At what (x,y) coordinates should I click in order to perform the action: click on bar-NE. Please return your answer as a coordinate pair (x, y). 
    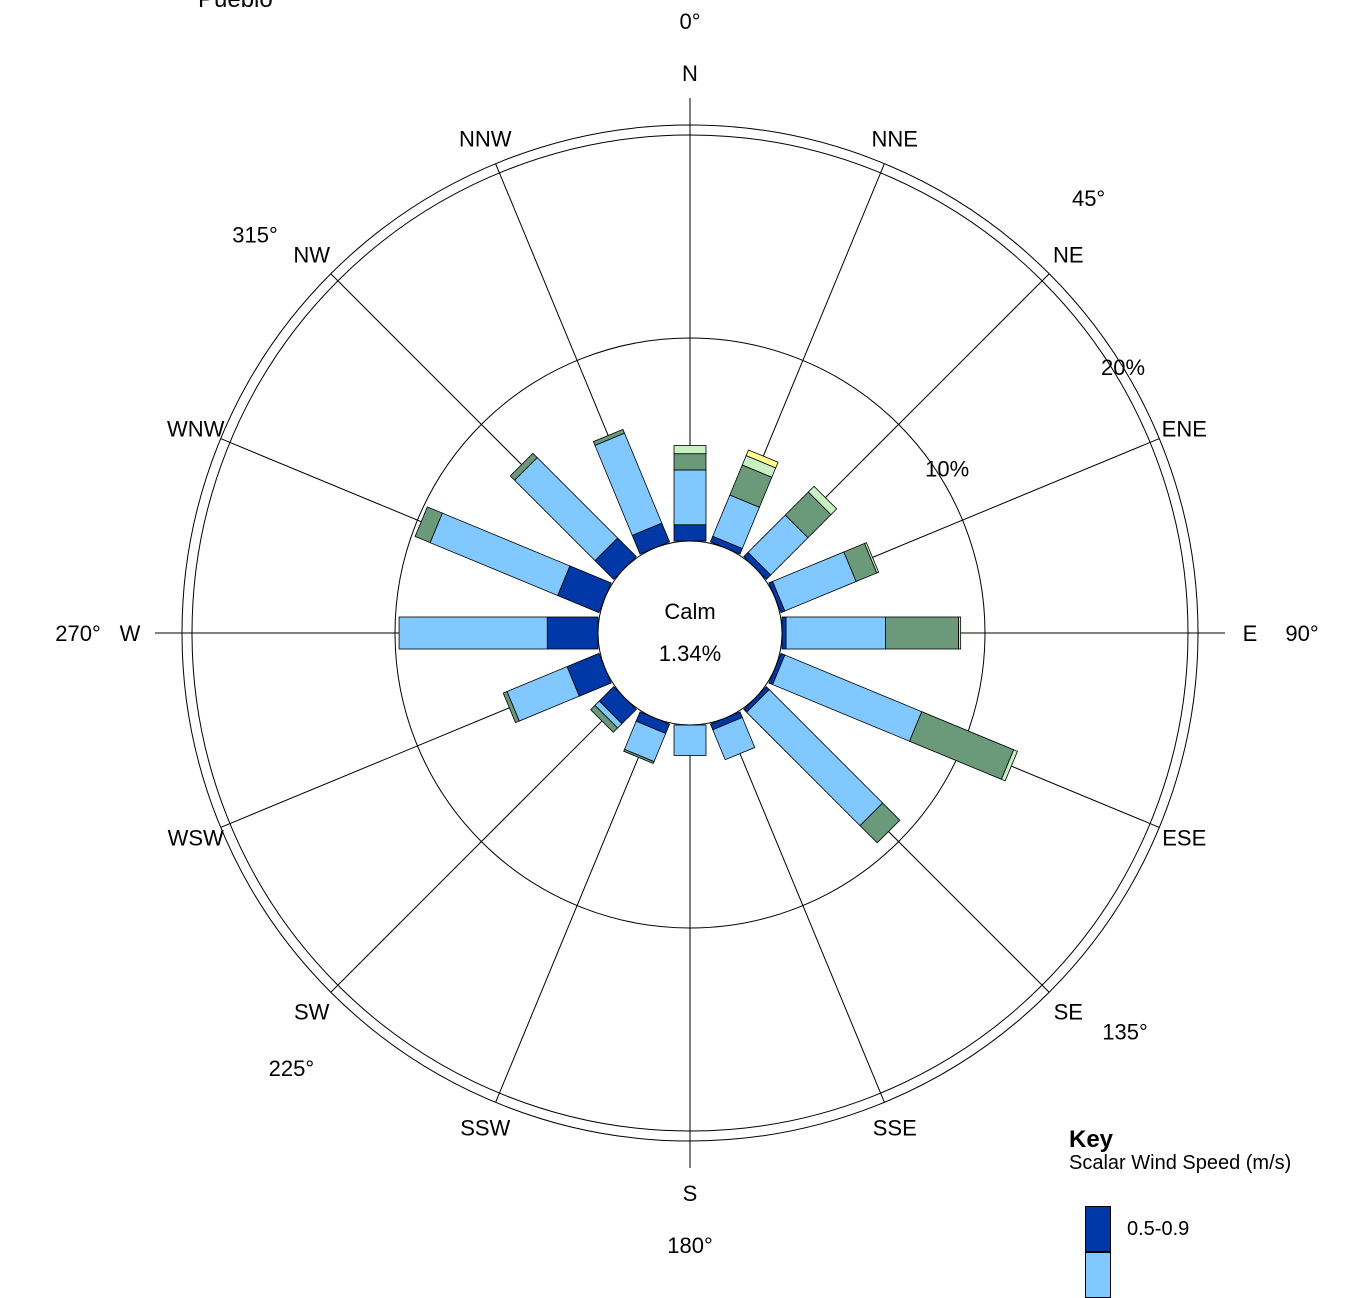
    Looking at the image, I should click on (790, 532).